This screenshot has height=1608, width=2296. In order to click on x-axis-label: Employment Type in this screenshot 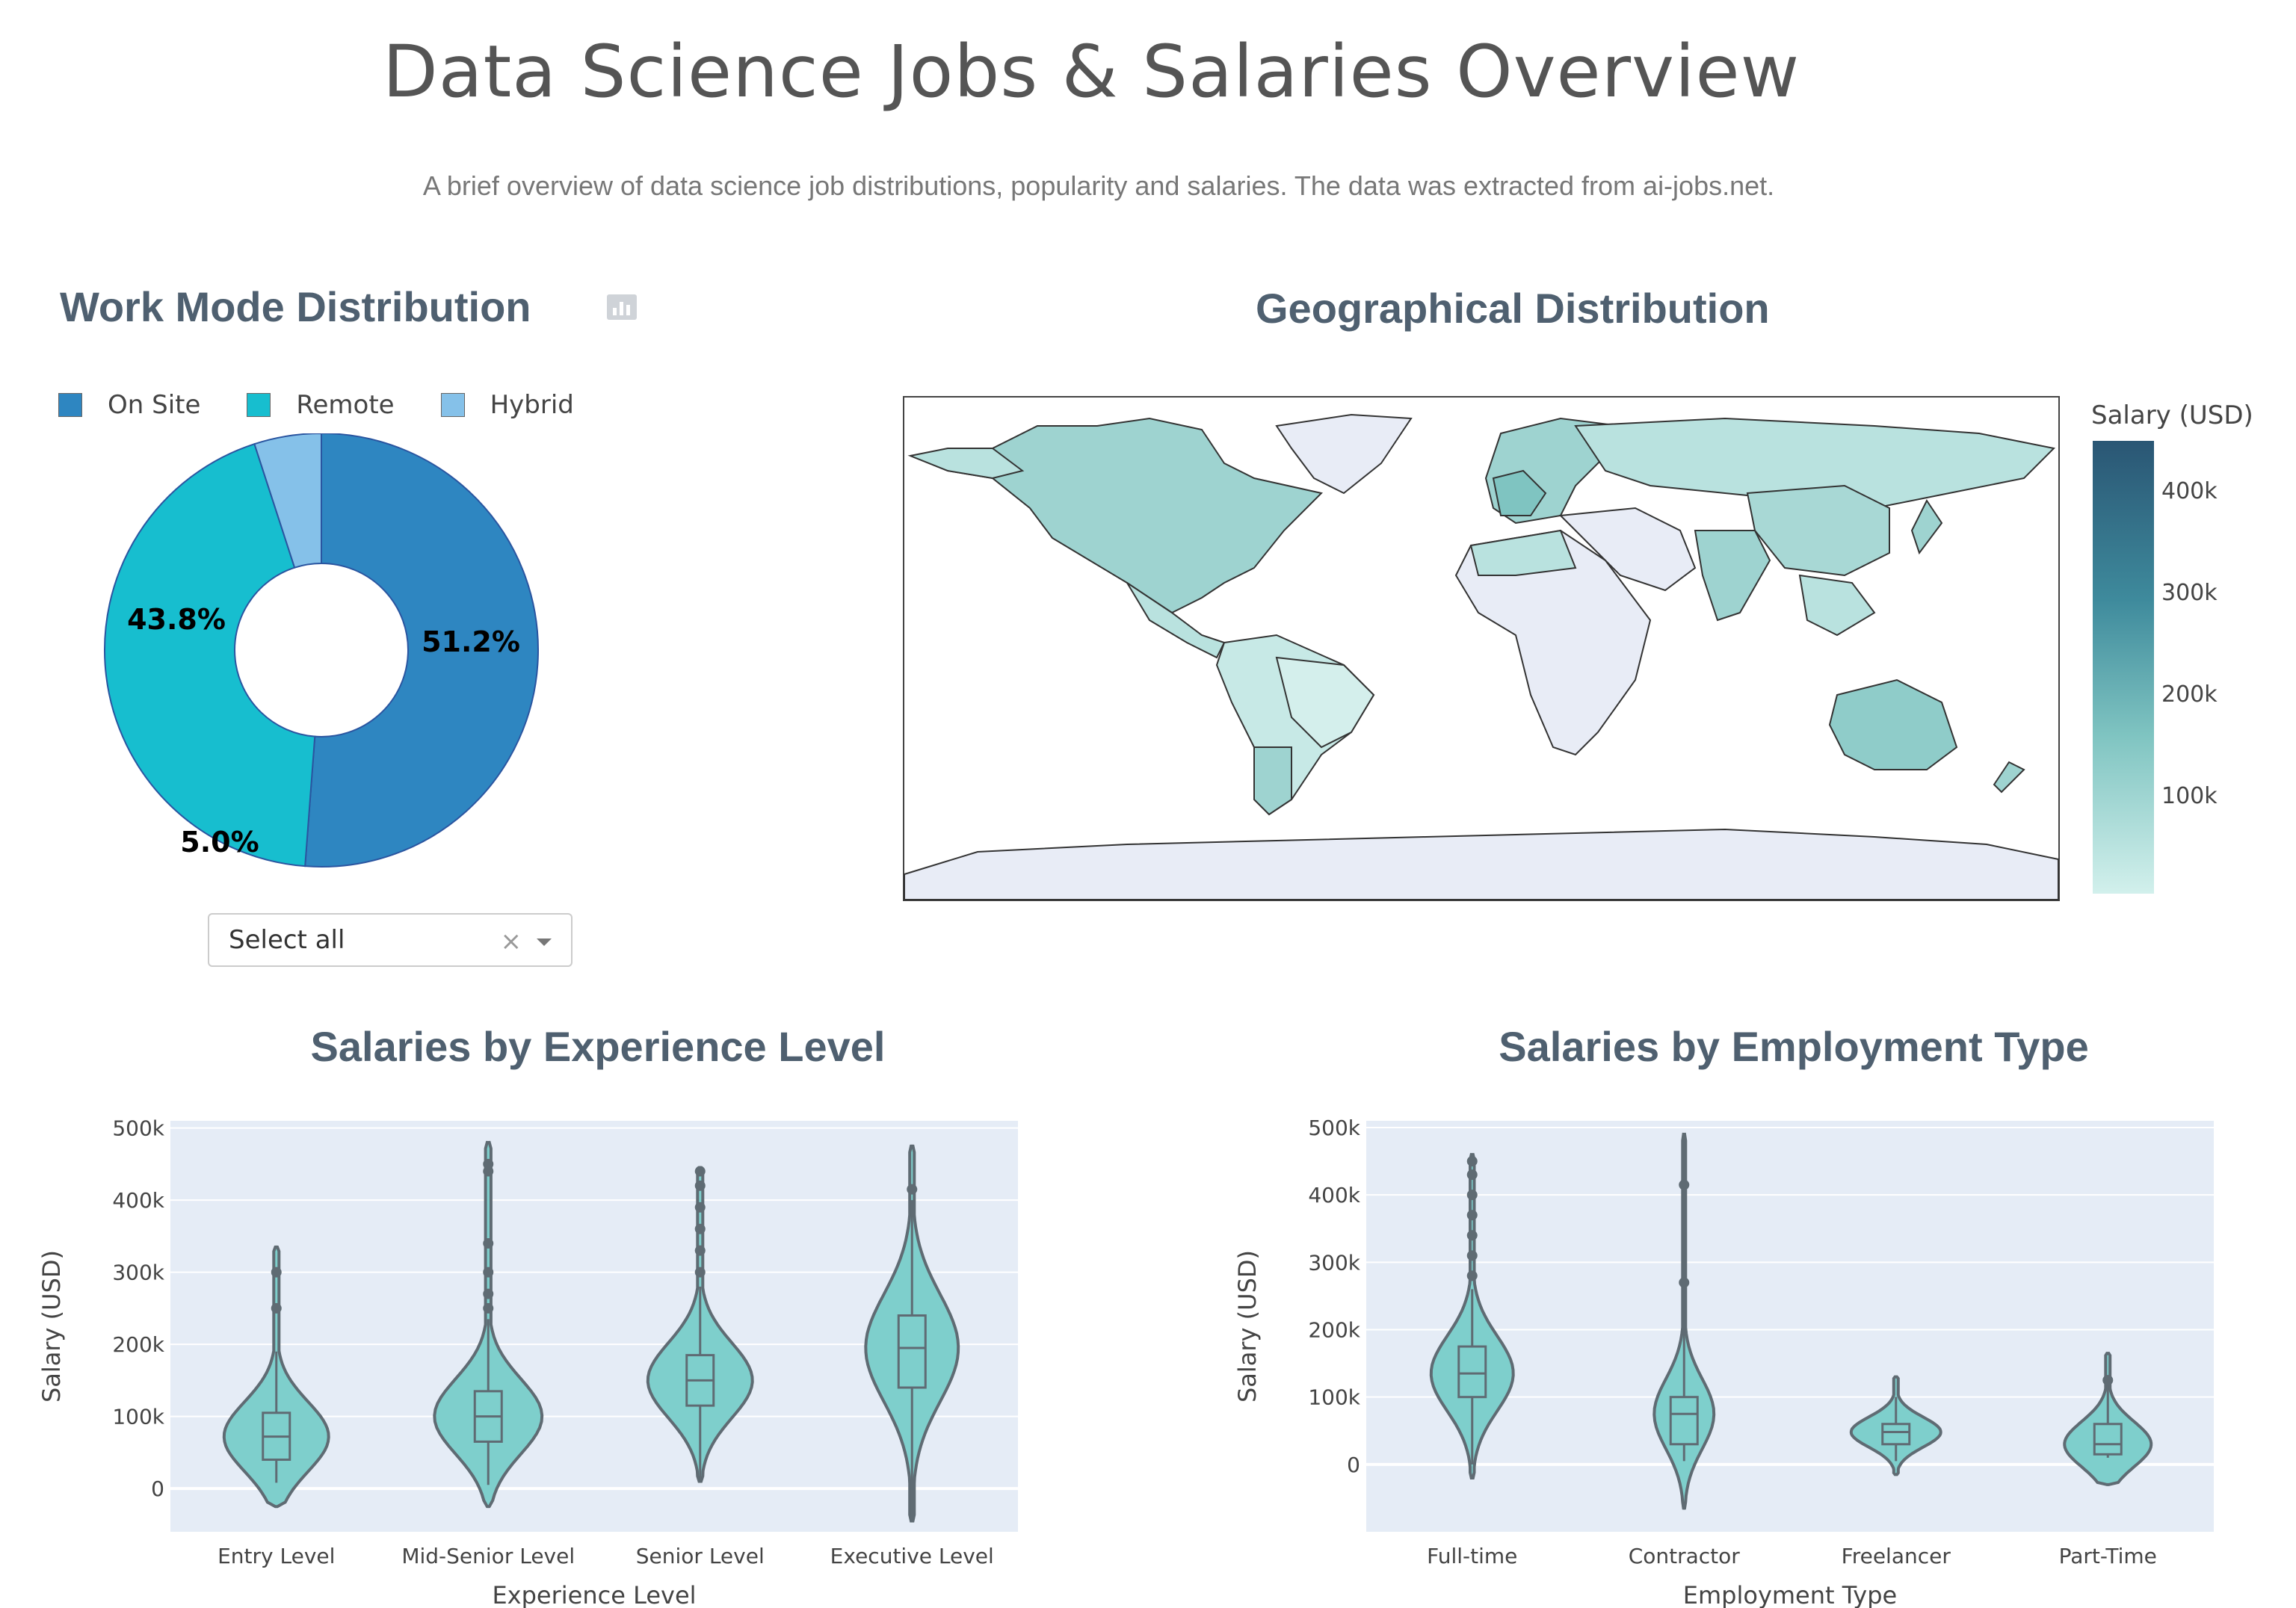, I will do `click(1790, 1594)`.